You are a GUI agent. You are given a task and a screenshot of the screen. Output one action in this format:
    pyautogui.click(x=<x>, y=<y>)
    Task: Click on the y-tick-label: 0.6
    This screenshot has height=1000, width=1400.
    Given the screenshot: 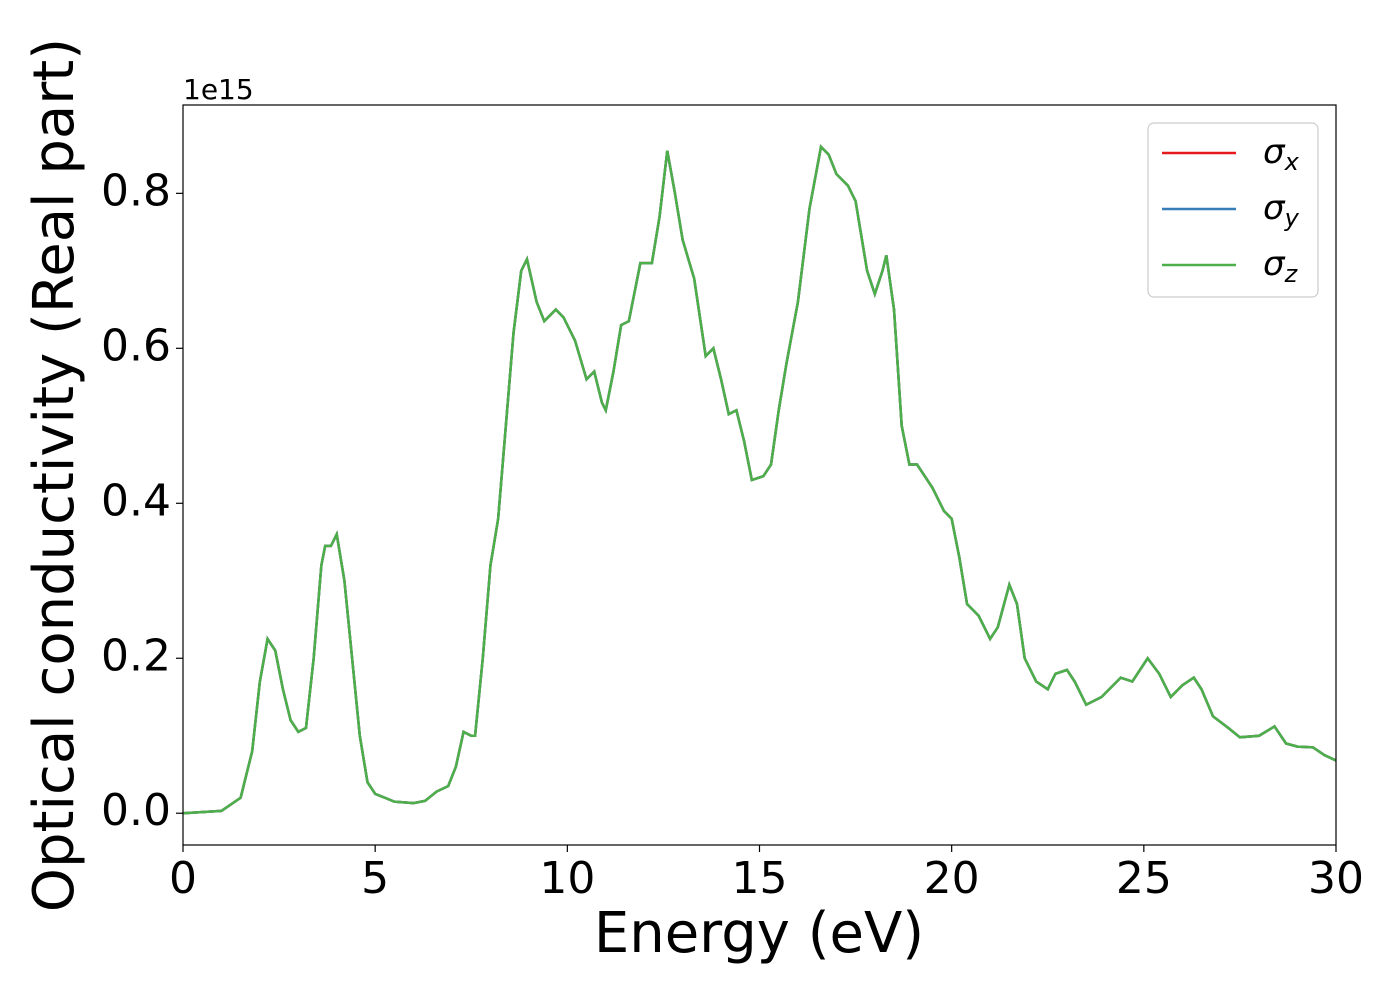 What is the action you would take?
    pyautogui.click(x=136, y=345)
    